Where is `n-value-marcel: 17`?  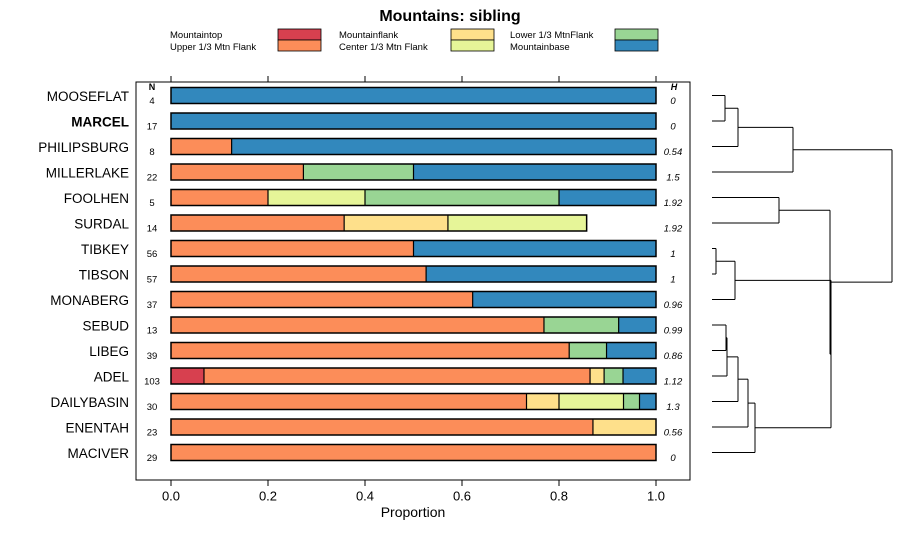
n-value-marcel: 17 is located at coordinates (152, 127).